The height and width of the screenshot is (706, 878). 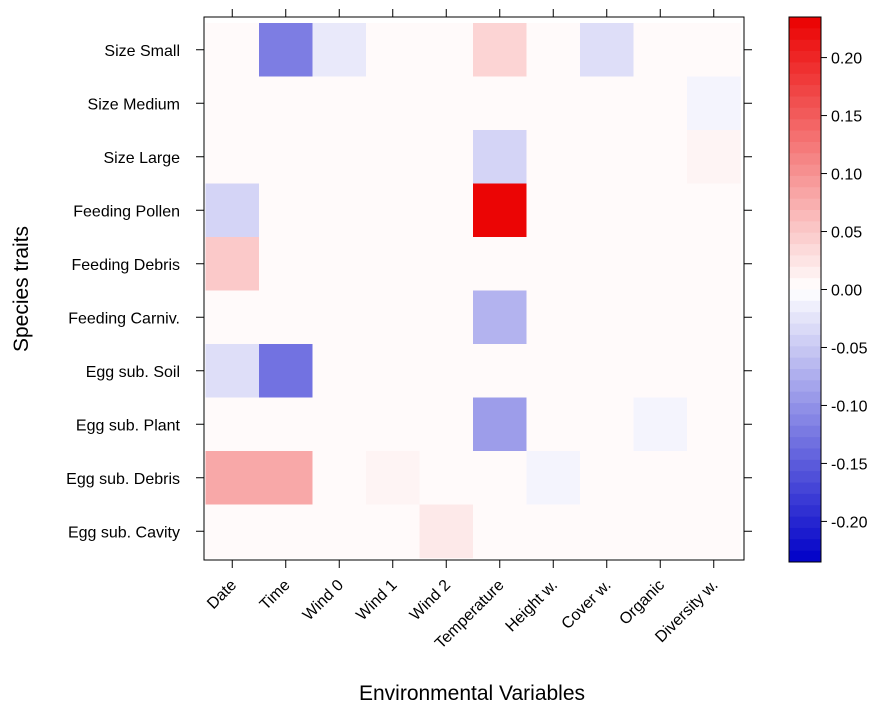 What do you see at coordinates (846, 117) in the screenshot?
I see `colorbar-tick-label: 0.15` at bounding box center [846, 117].